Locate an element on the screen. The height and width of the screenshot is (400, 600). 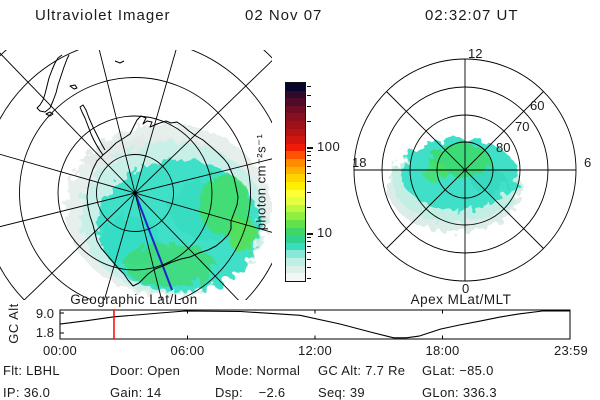
status-seq: Seq: 39 is located at coordinates (341, 392).